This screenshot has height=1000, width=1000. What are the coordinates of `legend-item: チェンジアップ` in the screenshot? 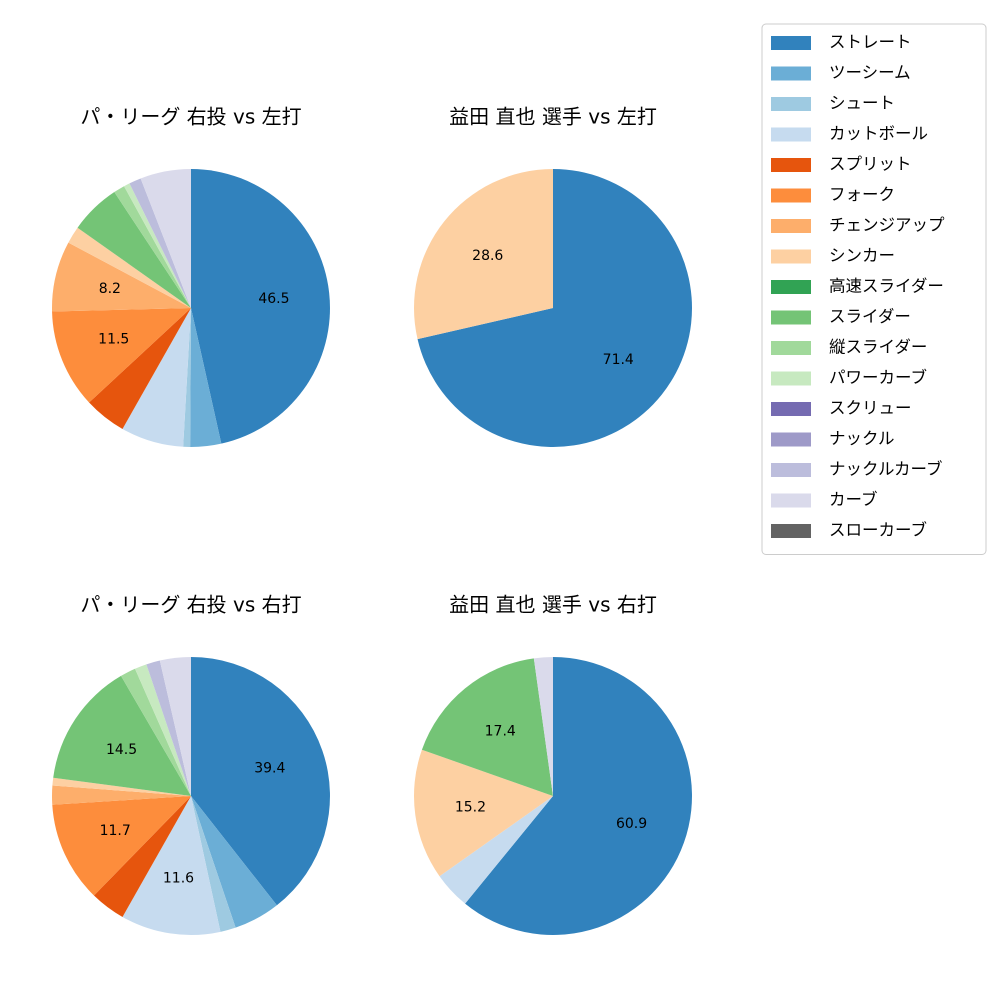 It's located at (858, 225).